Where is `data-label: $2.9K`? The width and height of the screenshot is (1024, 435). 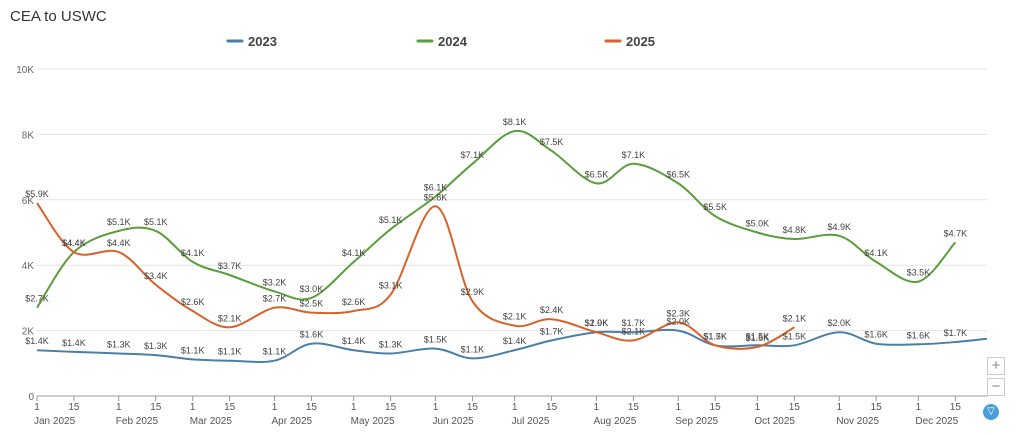
data-label: $2.9K is located at coordinates (473, 292).